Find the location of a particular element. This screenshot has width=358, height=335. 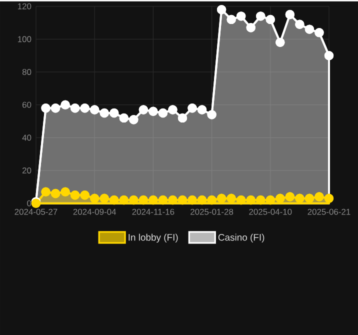

legend-label: Casino (FI) is located at coordinates (241, 238).